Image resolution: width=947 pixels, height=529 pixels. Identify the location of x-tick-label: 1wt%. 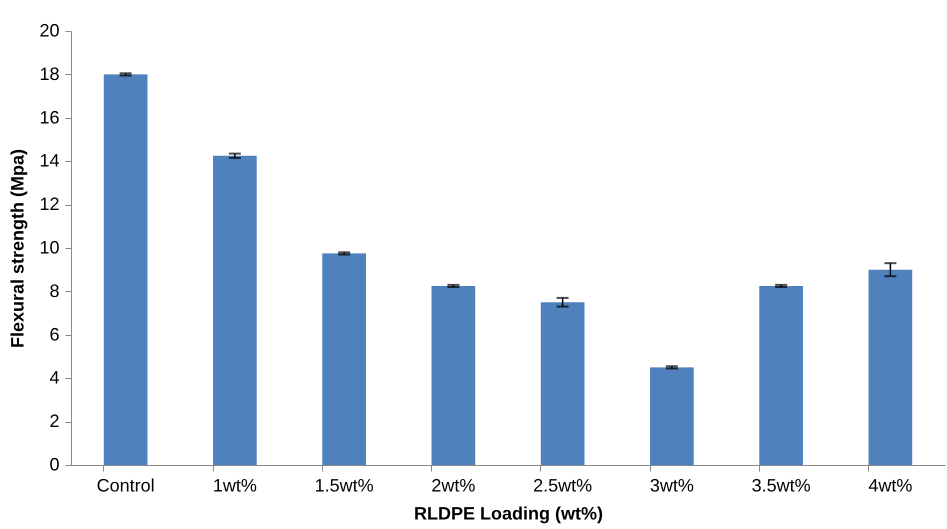
(234, 486).